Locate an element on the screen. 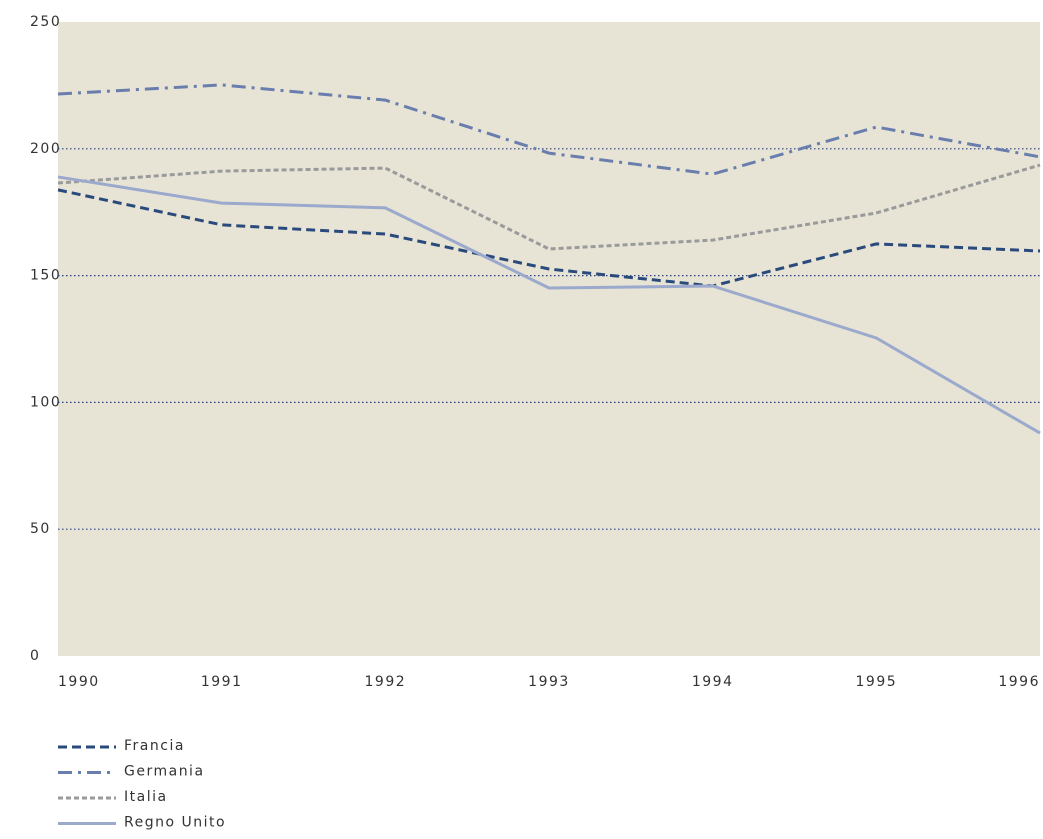 This screenshot has width=1043, height=839. y-tick-label: 50 is located at coordinates (40, 529).